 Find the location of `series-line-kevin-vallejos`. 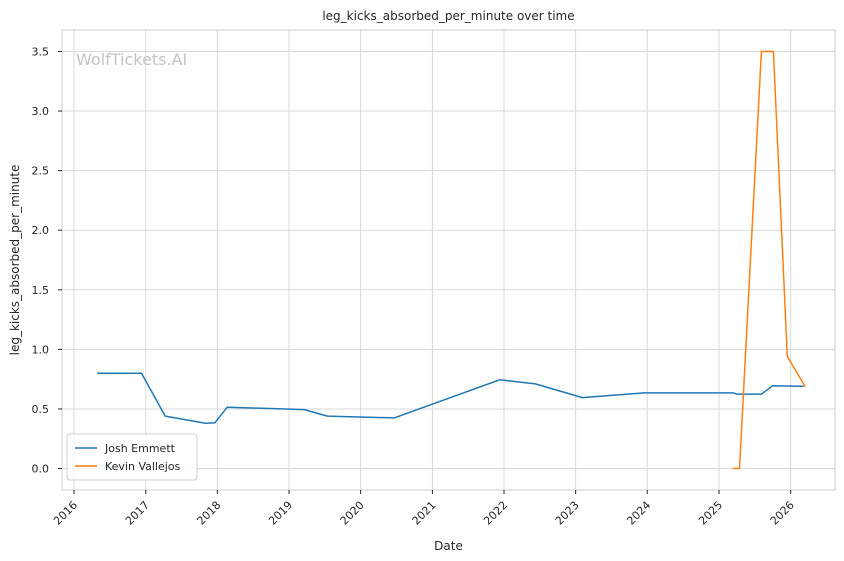

series-line-kevin-vallejos is located at coordinates (769, 260).